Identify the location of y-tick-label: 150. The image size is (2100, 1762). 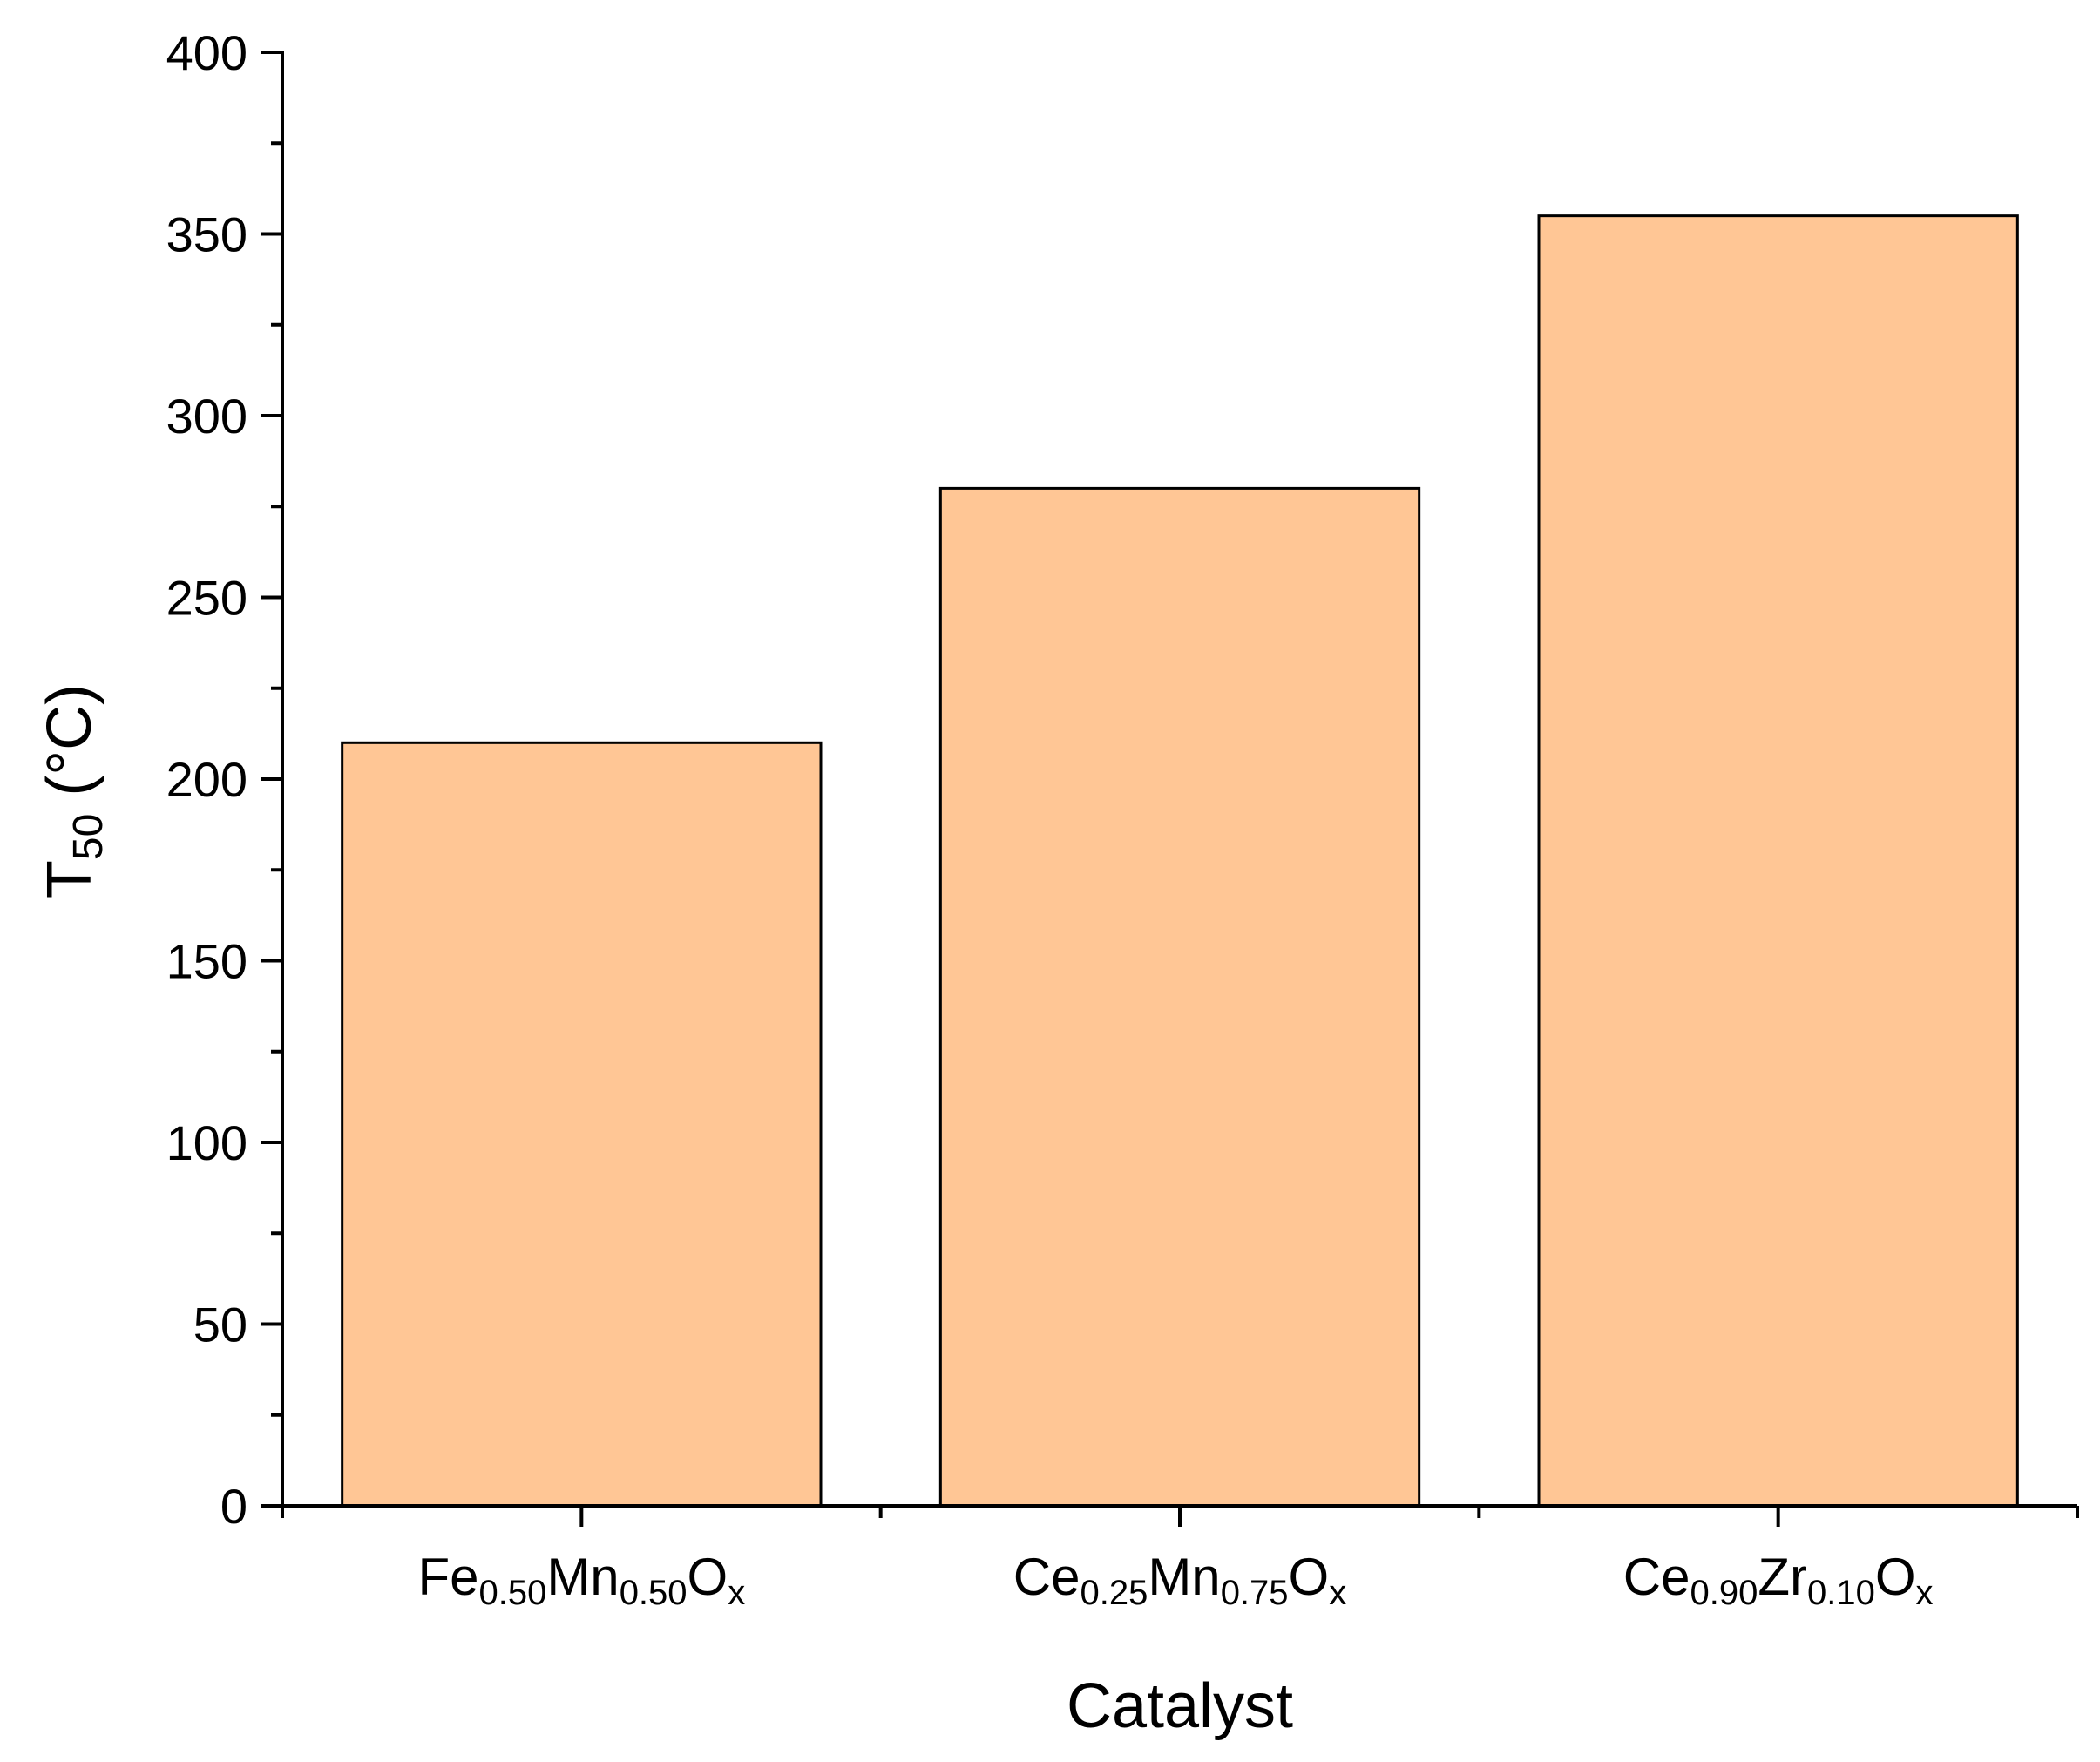
(206, 962).